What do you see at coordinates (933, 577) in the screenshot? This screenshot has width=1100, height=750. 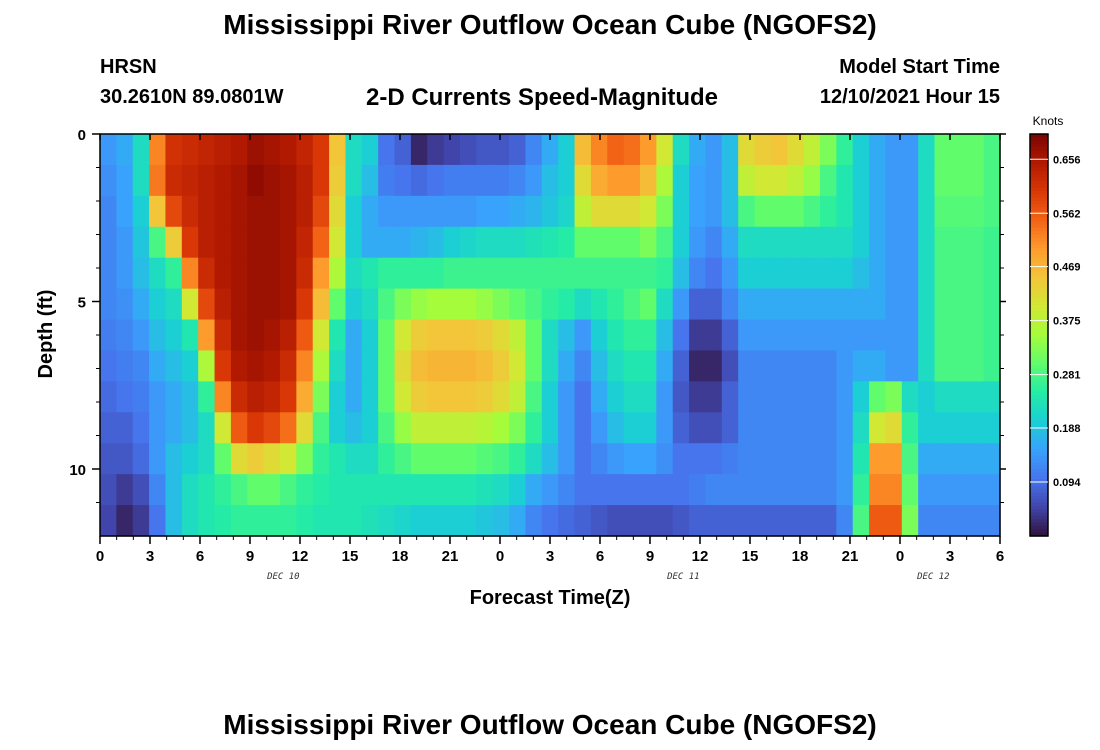 I see `date-label: DEC 12` at bounding box center [933, 577].